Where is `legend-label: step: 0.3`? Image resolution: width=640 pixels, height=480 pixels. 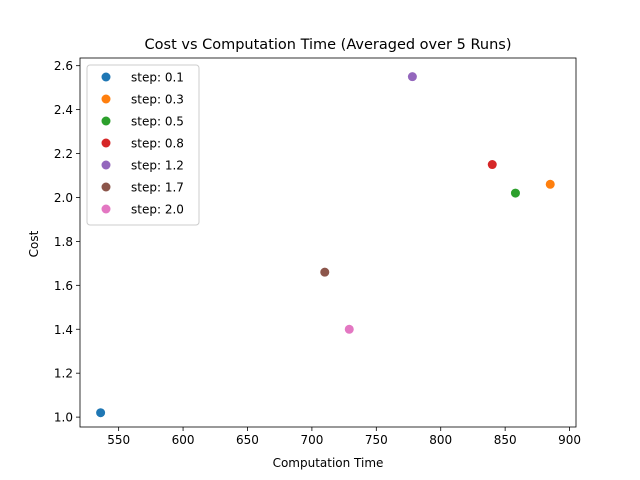 legend-label: step: 0.3 is located at coordinates (157, 100).